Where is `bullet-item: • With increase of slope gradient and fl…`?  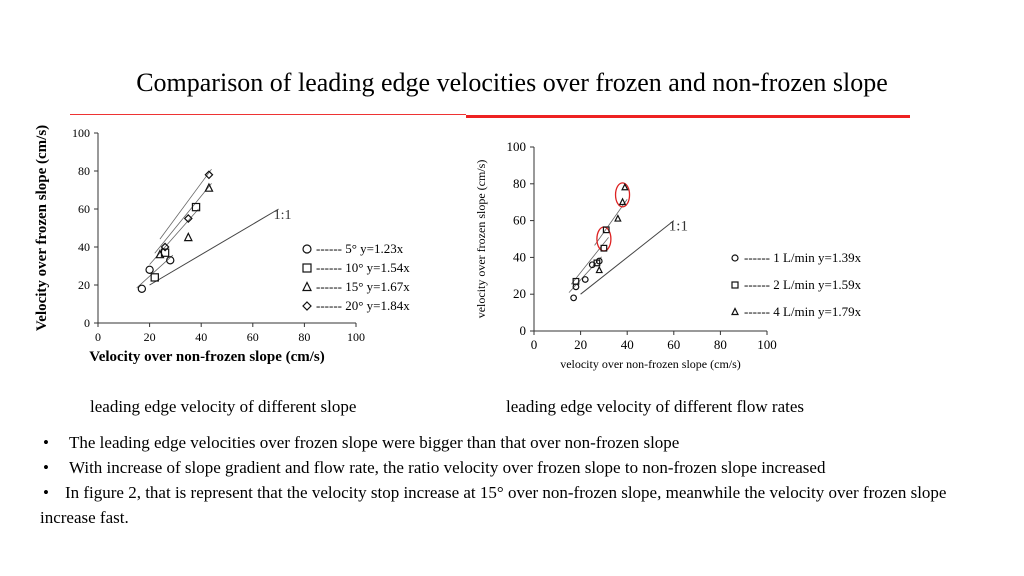 bullet-item: • With increase of slope gradient and fl… is located at coordinates (515, 467).